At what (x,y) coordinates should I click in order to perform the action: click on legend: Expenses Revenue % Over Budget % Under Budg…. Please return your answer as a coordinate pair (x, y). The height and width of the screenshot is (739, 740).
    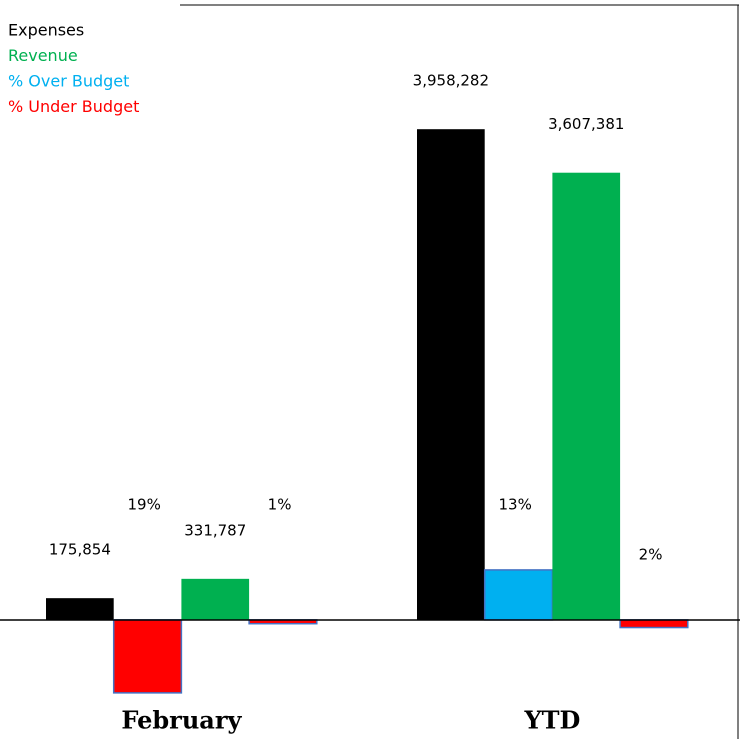
    Looking at the image, I should click on (73, 69).